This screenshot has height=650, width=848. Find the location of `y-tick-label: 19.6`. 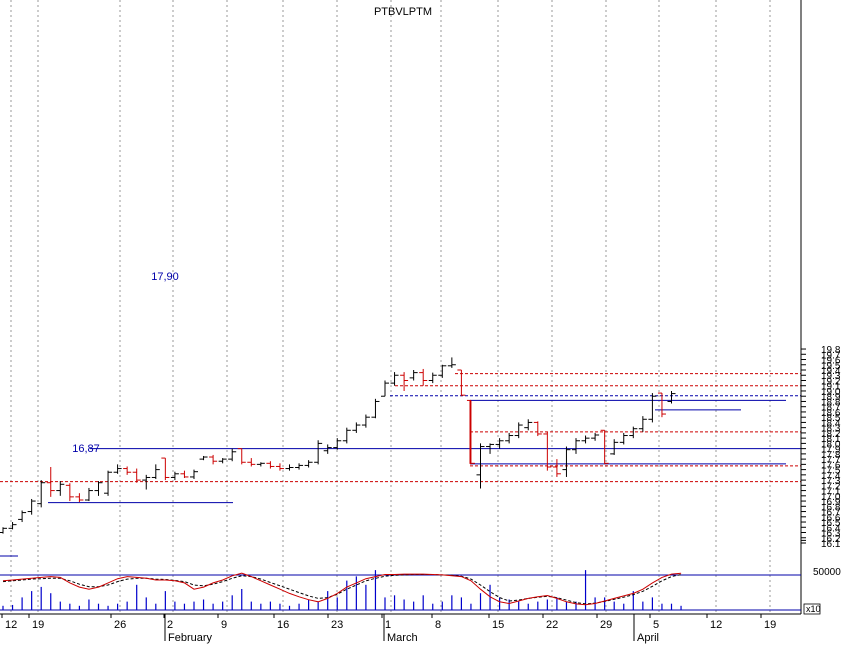

y-tick-label: 19.6 is located at coordinates (831, 361).